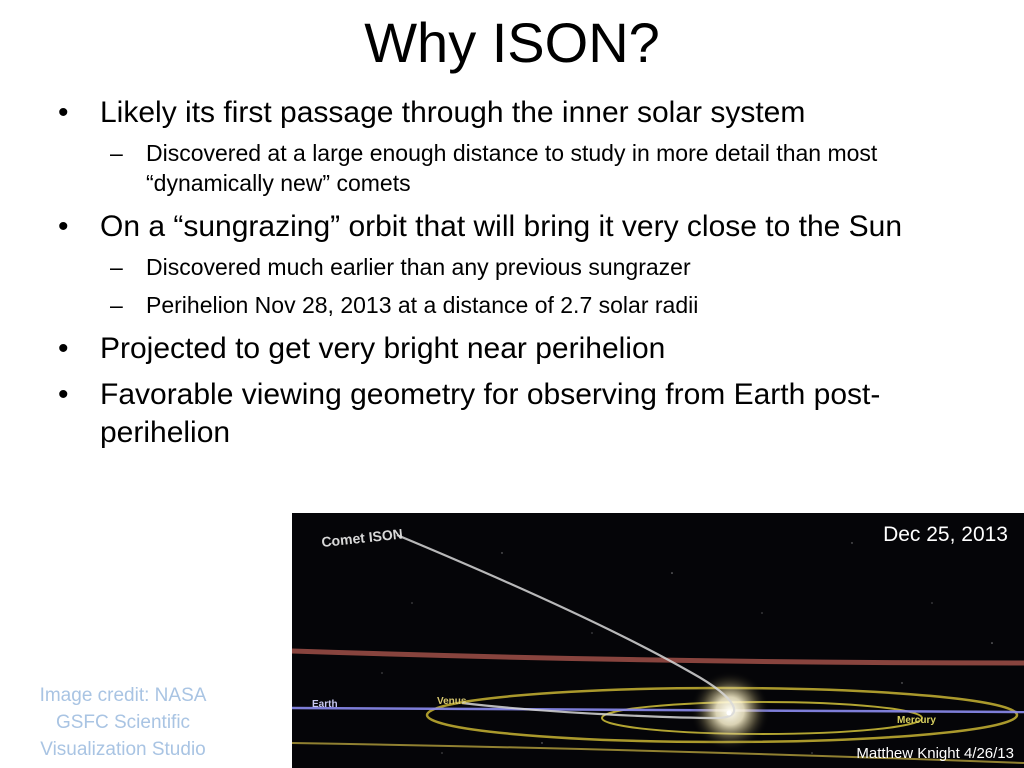 This screenshot has height=768, width=1024. Describe the element at coordinates (123, 695) in the screenshot. I see `image-credit-line-1: Image credit: NASA` at that location.